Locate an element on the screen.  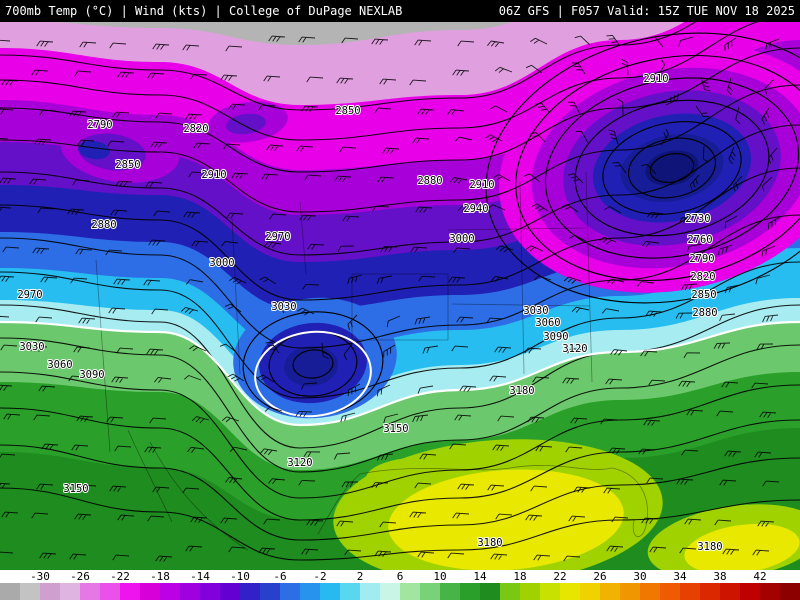
colorbar-tick: 38 is located at coordinates (720, 576).